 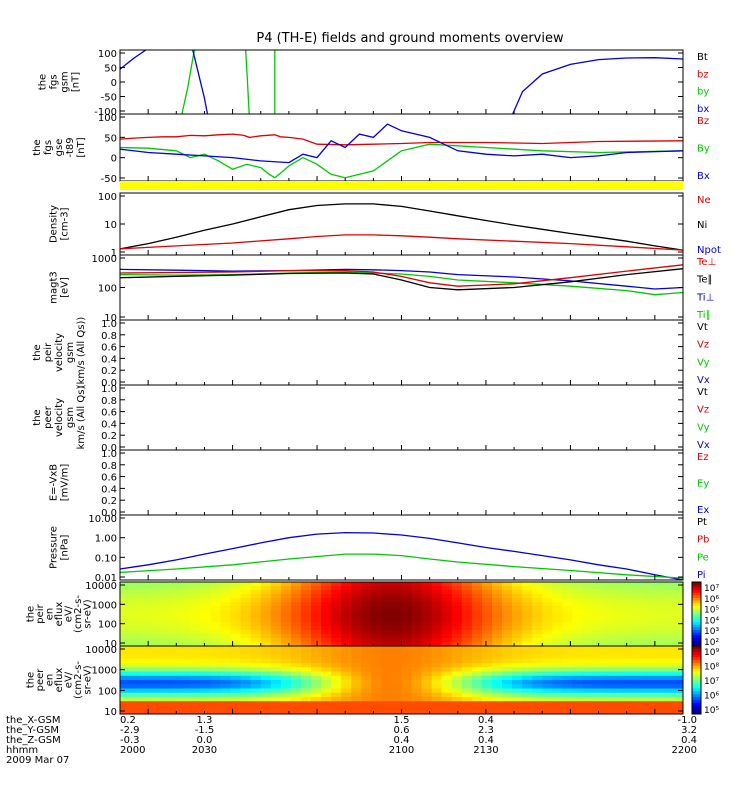 What do you see at coordinates (703, 484) in the screenshot?
I see `legend-efield-1: Ey` at bounding box center [703, 484].